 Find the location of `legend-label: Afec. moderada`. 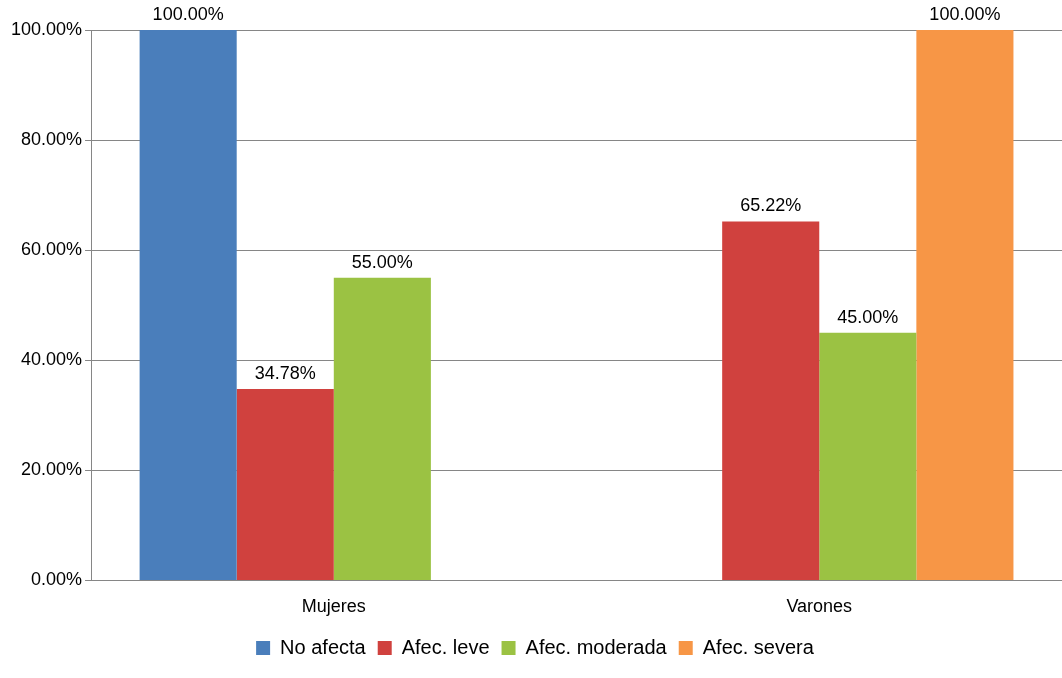

legend-label: Afec. moderada is located at coordinates (596, 646).